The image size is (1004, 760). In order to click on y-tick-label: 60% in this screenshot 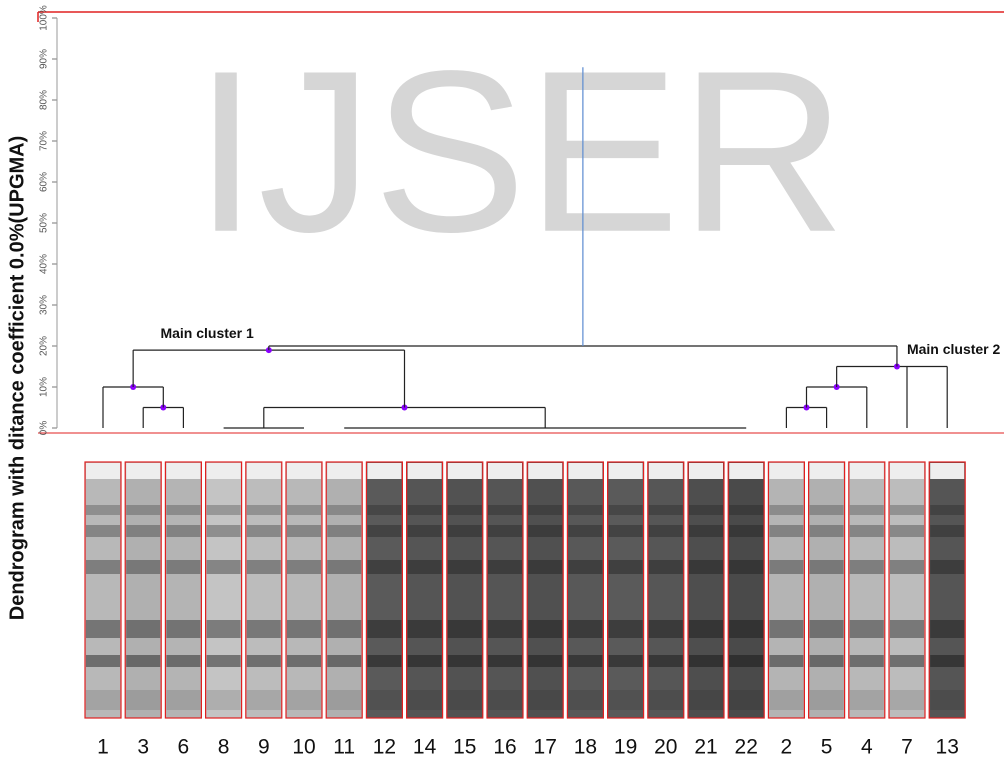, I will do `click(44, 182)`.